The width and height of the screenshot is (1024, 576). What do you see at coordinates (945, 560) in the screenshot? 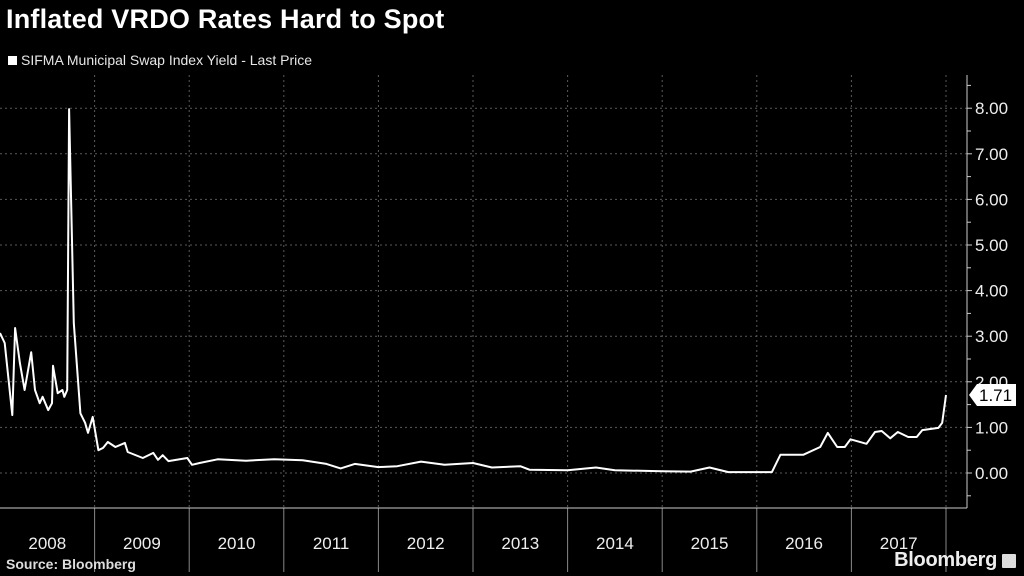
I see `brand-label: Bloomberg` at bounding box center [945, 560].